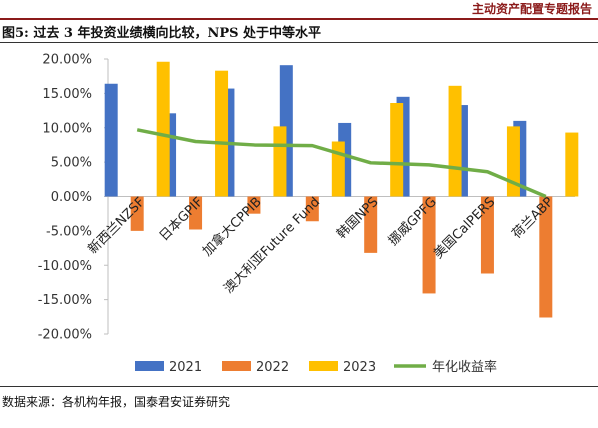  I want to click on category-label: 加拿大CPPIB, so click(231, 226).